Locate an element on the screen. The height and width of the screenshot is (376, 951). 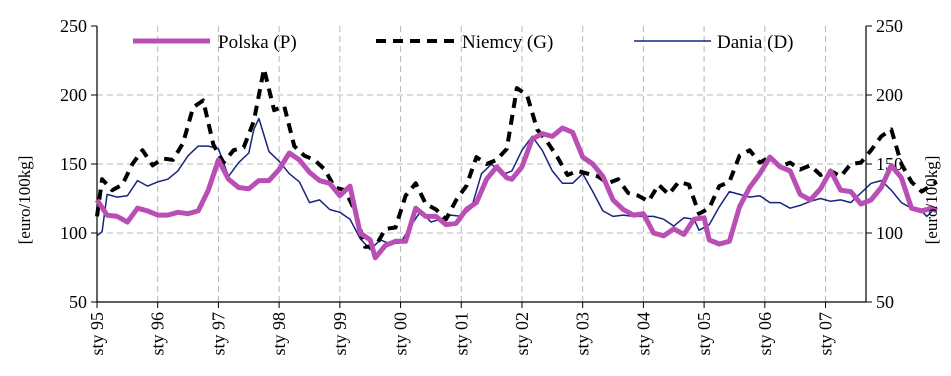
x-tick-label: sty 07 is located at coordinates (826, 334).